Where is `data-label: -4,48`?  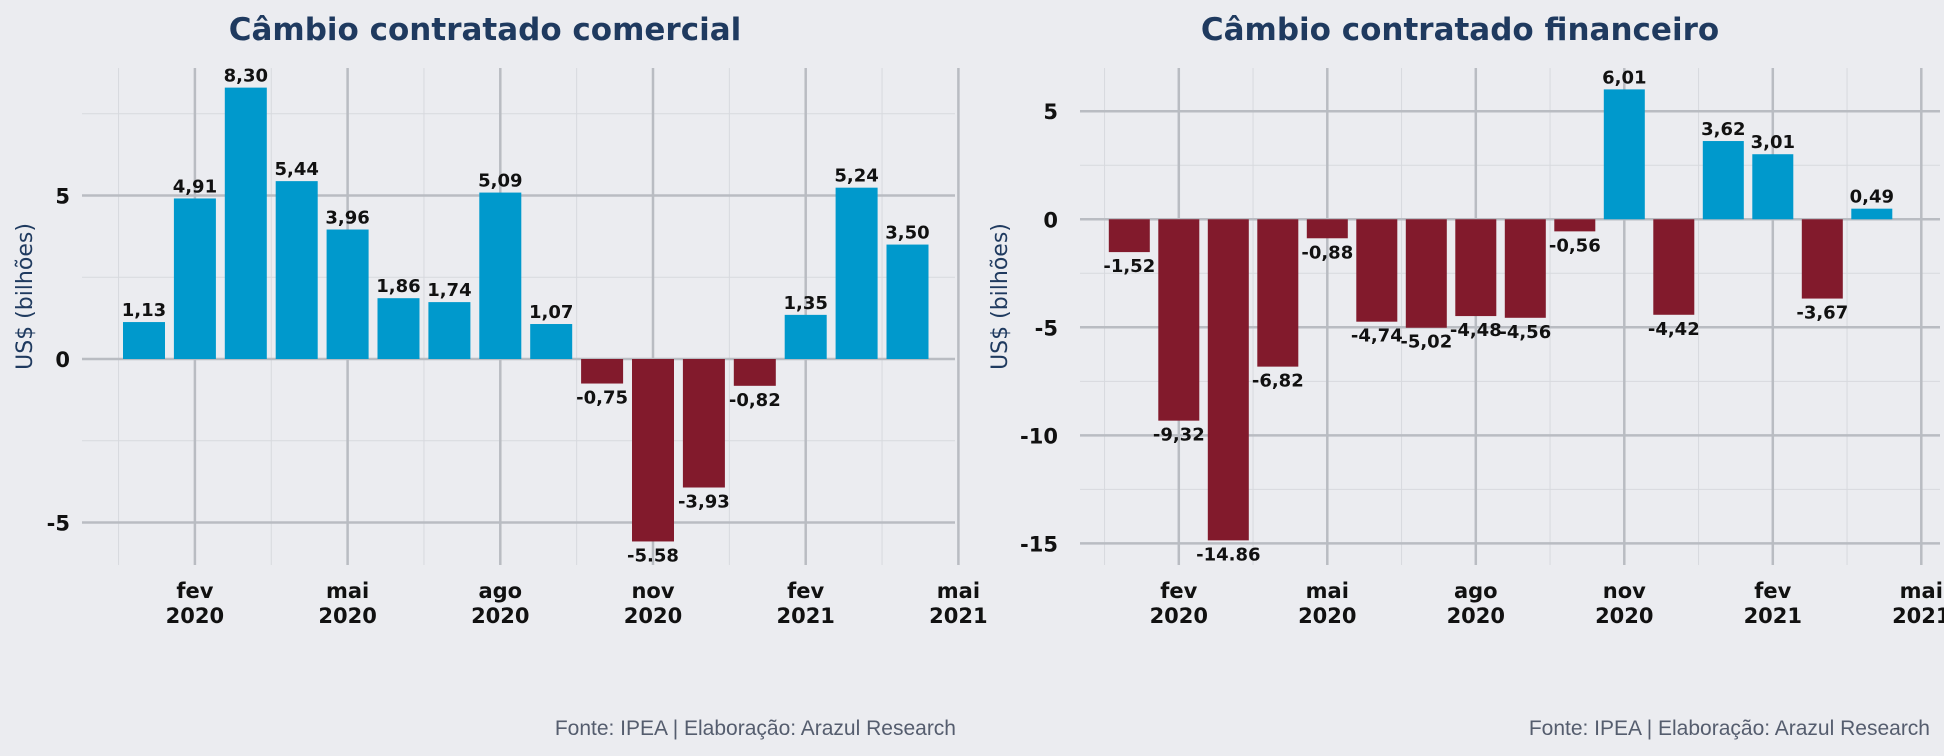 data-label: -4,48 is located at coordinates (1476, 330).